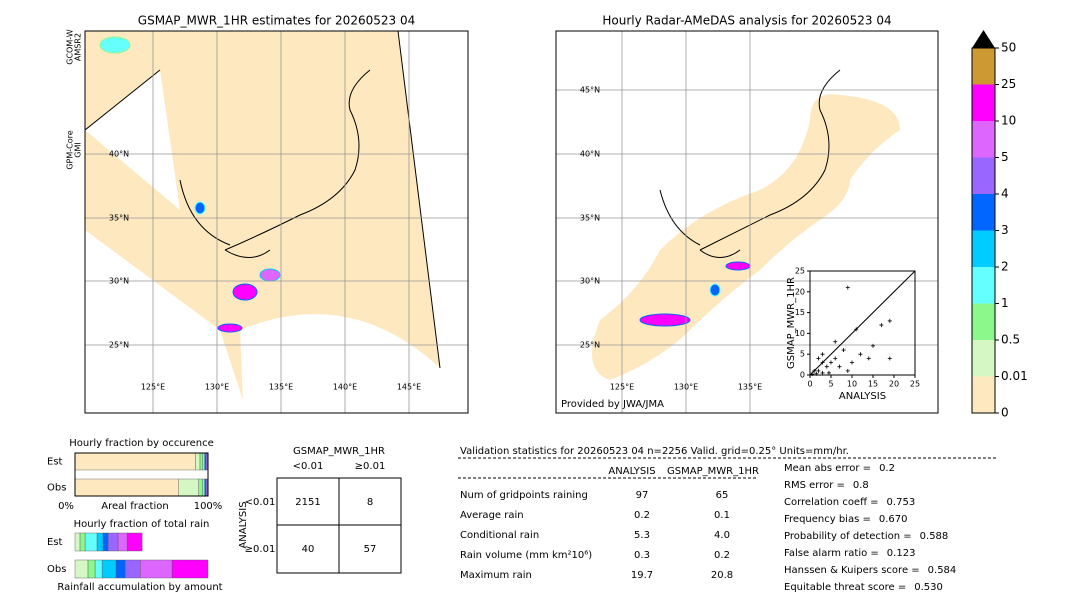  Describe the element at coordinates (1008, 121) in the screenshot. I see `colorbar-label: 10` at that location.